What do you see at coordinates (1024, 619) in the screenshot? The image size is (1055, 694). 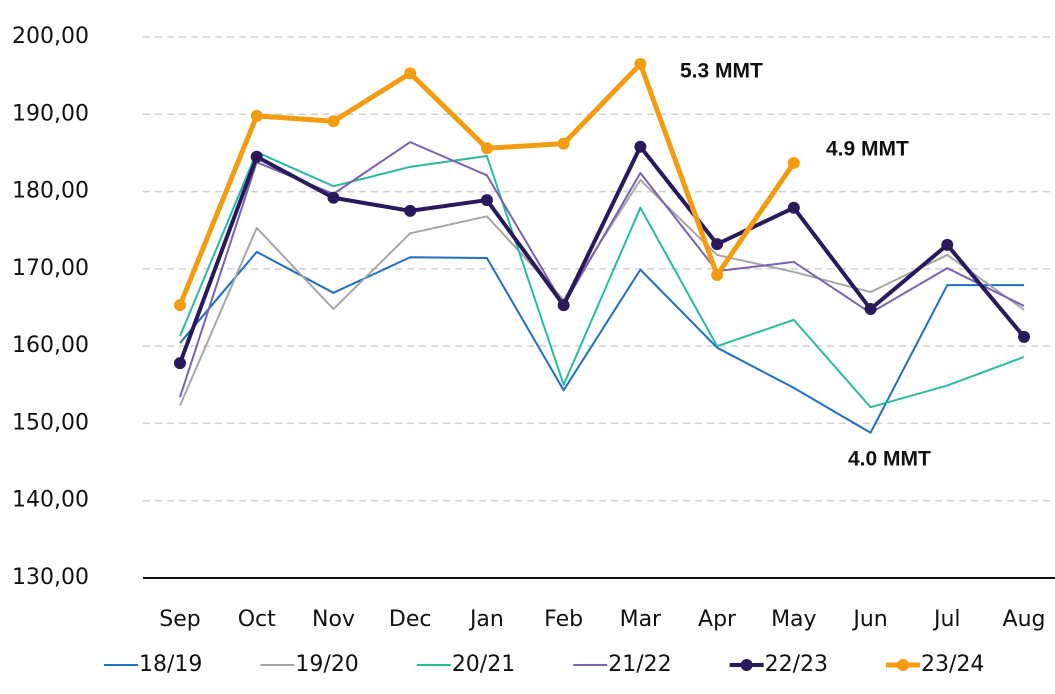 I see `x-tick-label: Aug` at bounding box center [1024, 619].